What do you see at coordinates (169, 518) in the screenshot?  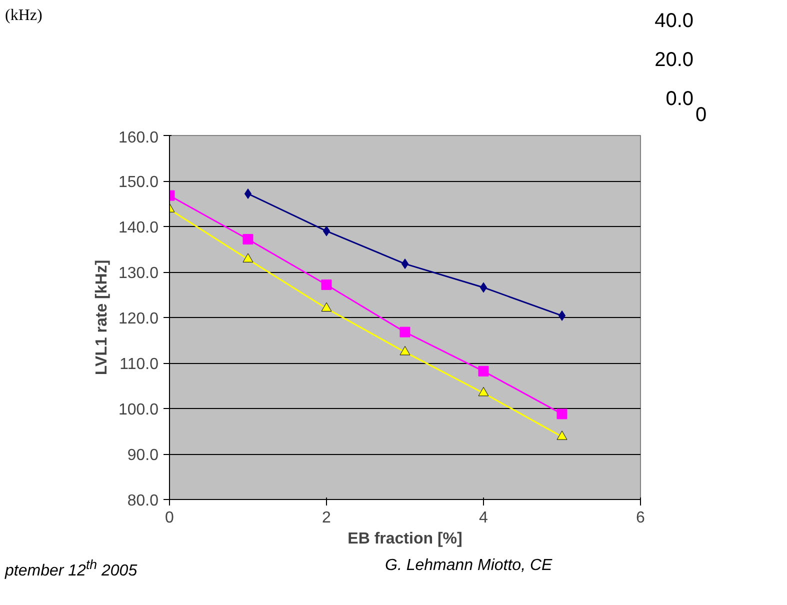 I see `x-tick-label: 0` at bounding box center [169, 518].